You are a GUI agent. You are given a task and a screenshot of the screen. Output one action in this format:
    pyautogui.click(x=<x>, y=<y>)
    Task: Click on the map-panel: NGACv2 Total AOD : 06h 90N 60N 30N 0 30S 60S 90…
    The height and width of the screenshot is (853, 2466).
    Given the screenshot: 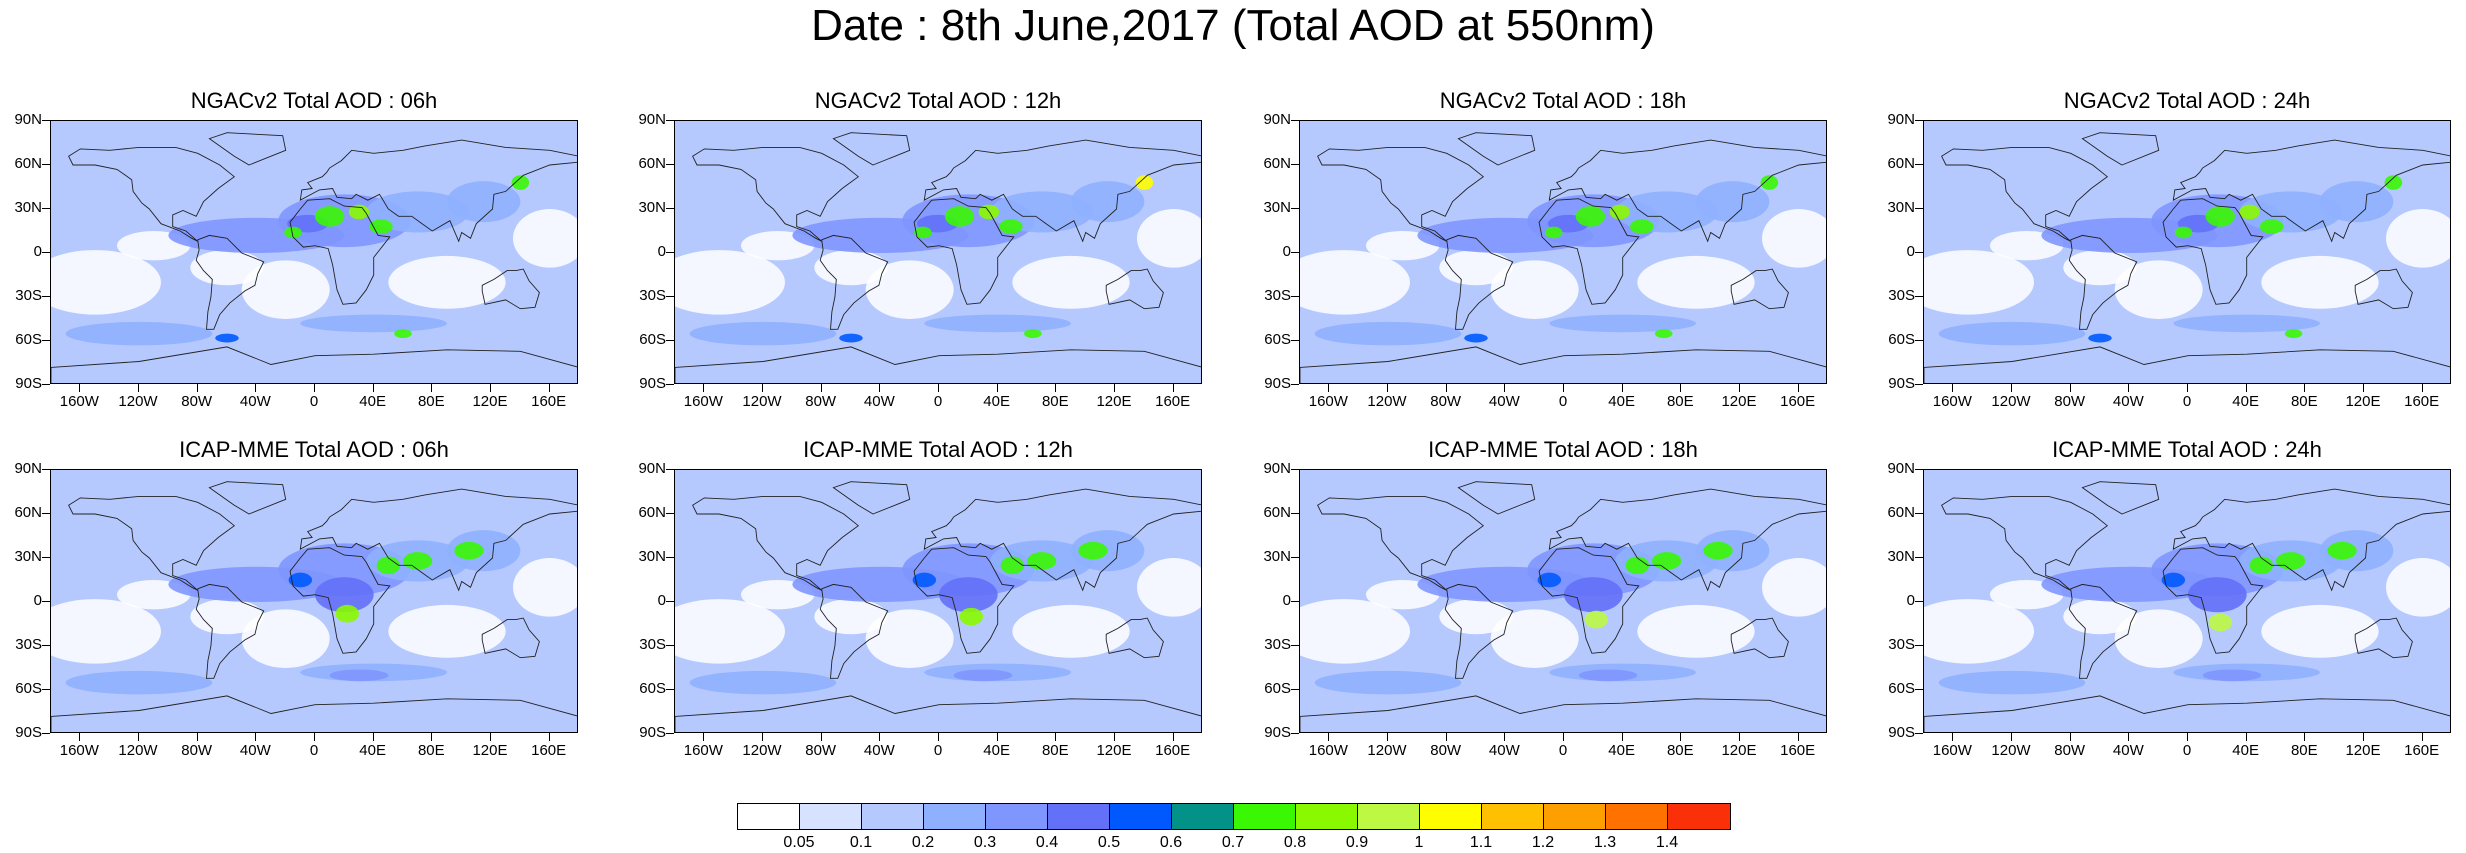 What is the action you would take?
    pyautogui.click(x=289, y=254)
    